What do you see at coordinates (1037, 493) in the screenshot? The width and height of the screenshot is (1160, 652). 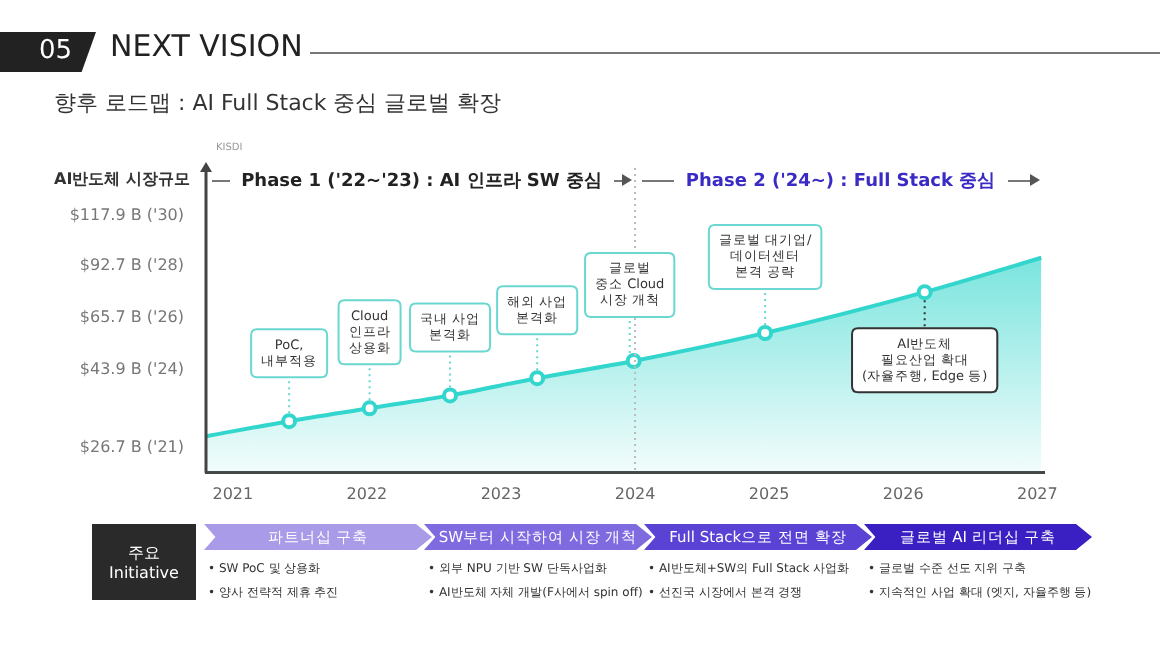 I see `x-tick-label: 2027` at bounding box center [1037, 493].